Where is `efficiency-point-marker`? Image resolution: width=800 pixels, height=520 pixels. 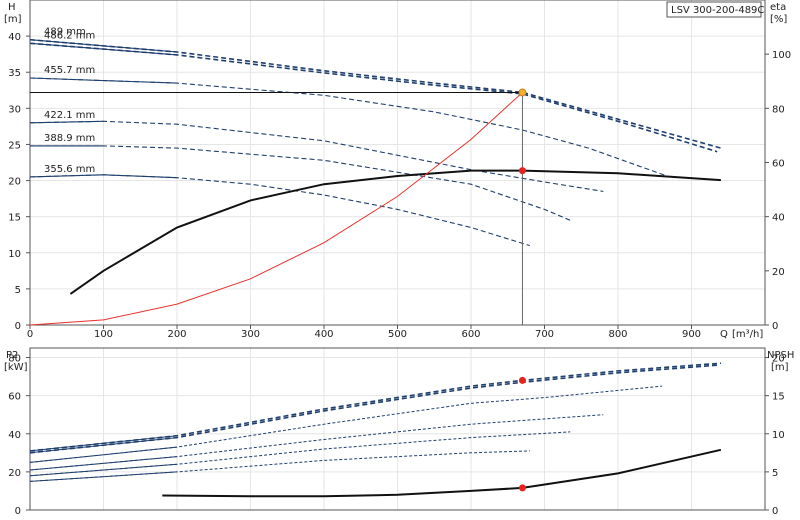
efficiency-point-marker is located at coordinates (522, 171).